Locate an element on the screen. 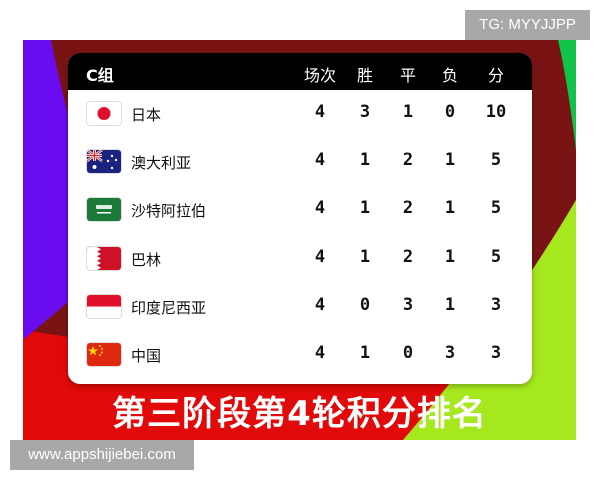 This screenshot has width=600, height=480. indonesia-flag-icon is located at coordinates (104, 306).